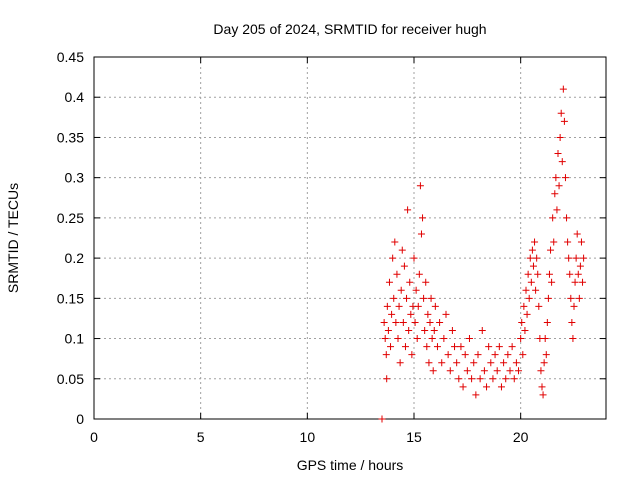 The image size is (640, 480). What do you see at coordinates (308, 437) in the screenshot?
I see `x-tick-label: 10` at bounding box center [308, 437].